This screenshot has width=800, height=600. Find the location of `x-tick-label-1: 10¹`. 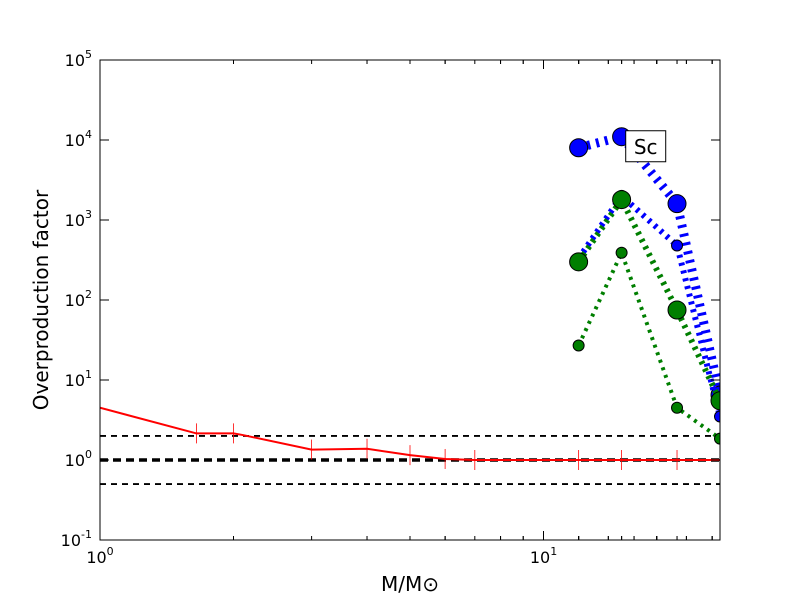

x-tick-label-1: 10¹ is located at coordinates (543, 556).